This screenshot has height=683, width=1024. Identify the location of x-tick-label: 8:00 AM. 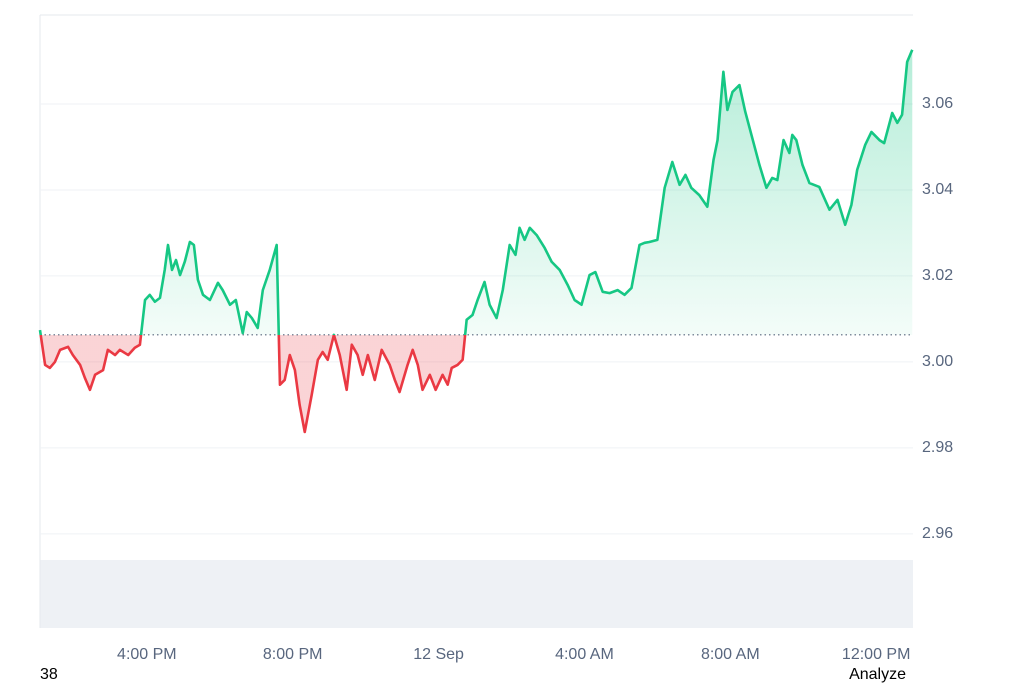
(730, 654).